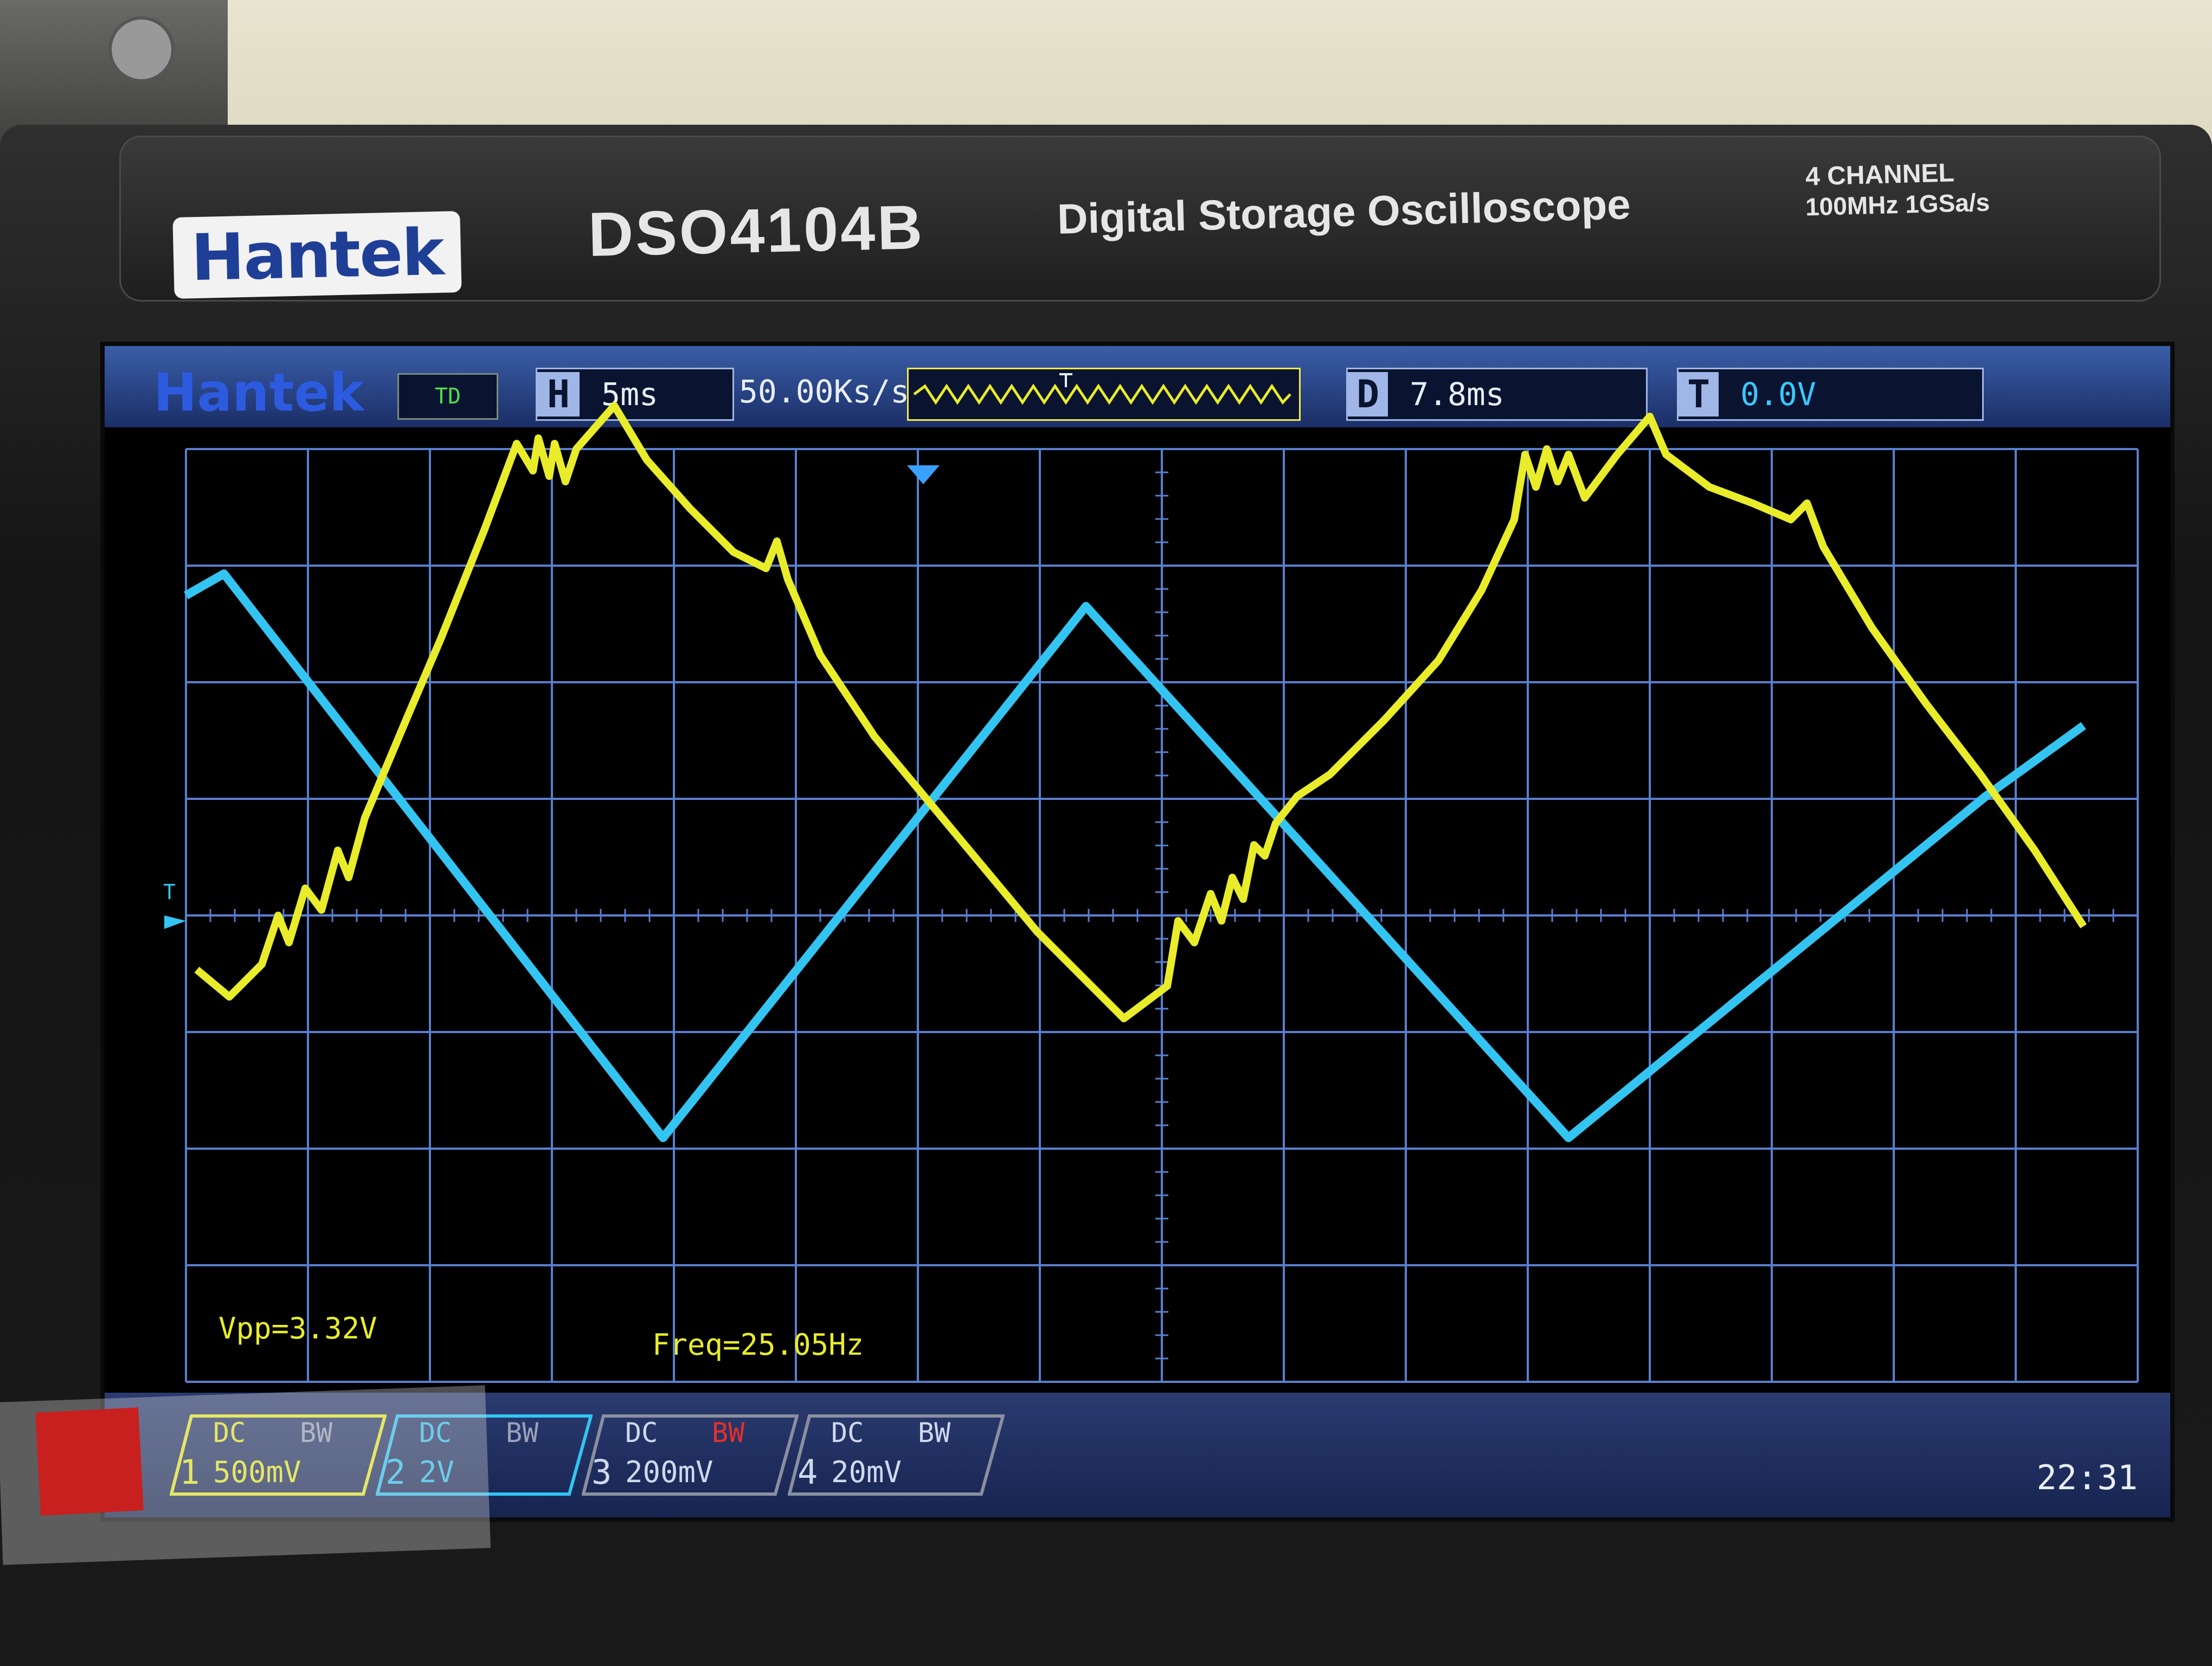 The image size is (2212, 1666). Describe the element at coordinates (258, 393) in the screenshot. I see `screen-logo: Hantek` at that location.